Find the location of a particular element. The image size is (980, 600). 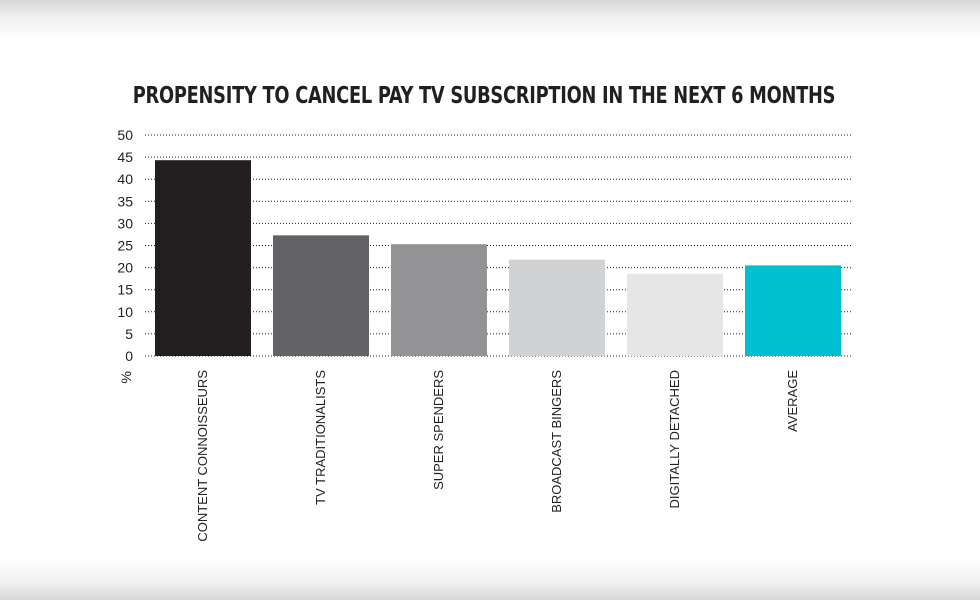

y-tick-label: 5 is located at coordinates (129, 334).